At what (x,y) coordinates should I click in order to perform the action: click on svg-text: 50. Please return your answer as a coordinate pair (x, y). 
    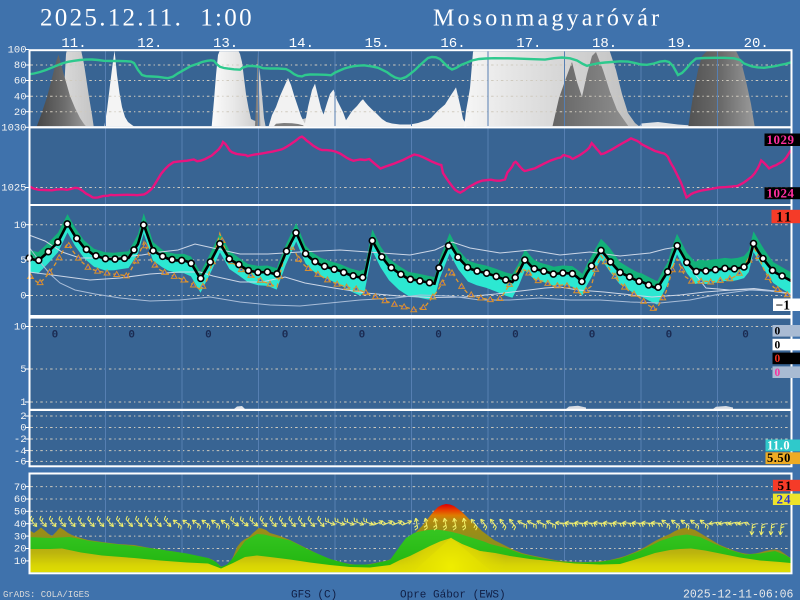
    Looking at the image, I should click on (20, 513).